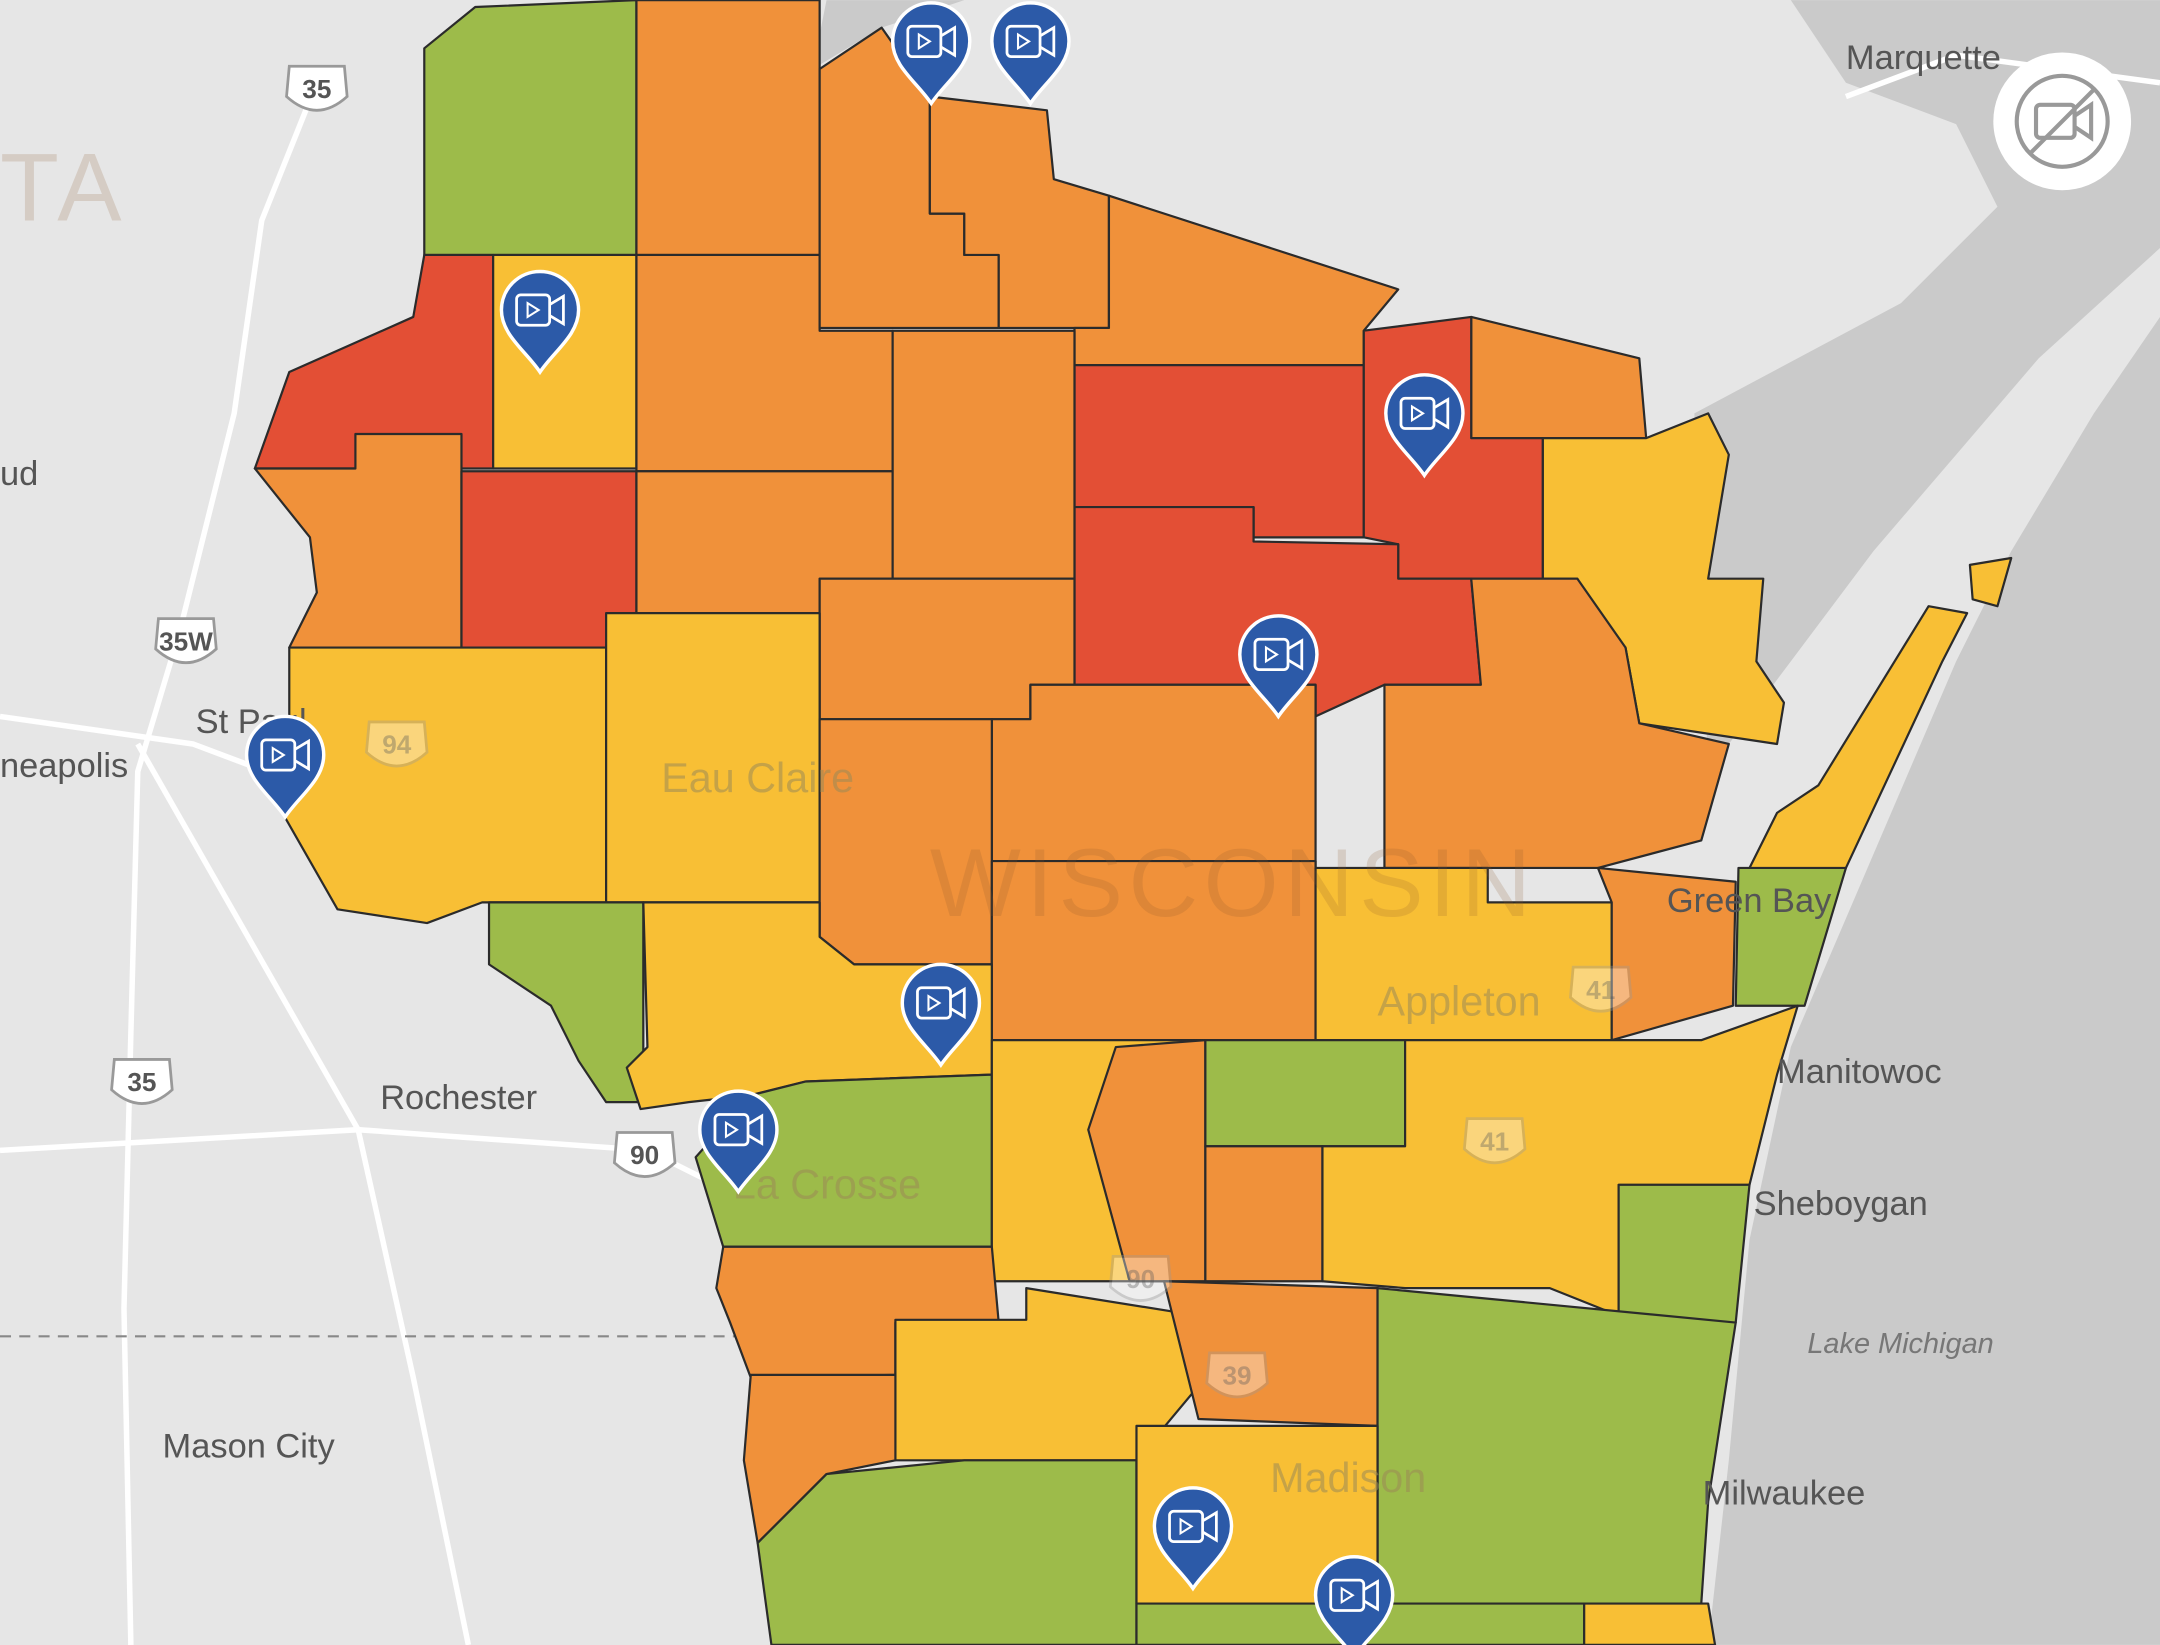 Image resolution: width=2160 pixels, height=1645 pixels. I want to click on svg-text: 94, so click(397, 745).